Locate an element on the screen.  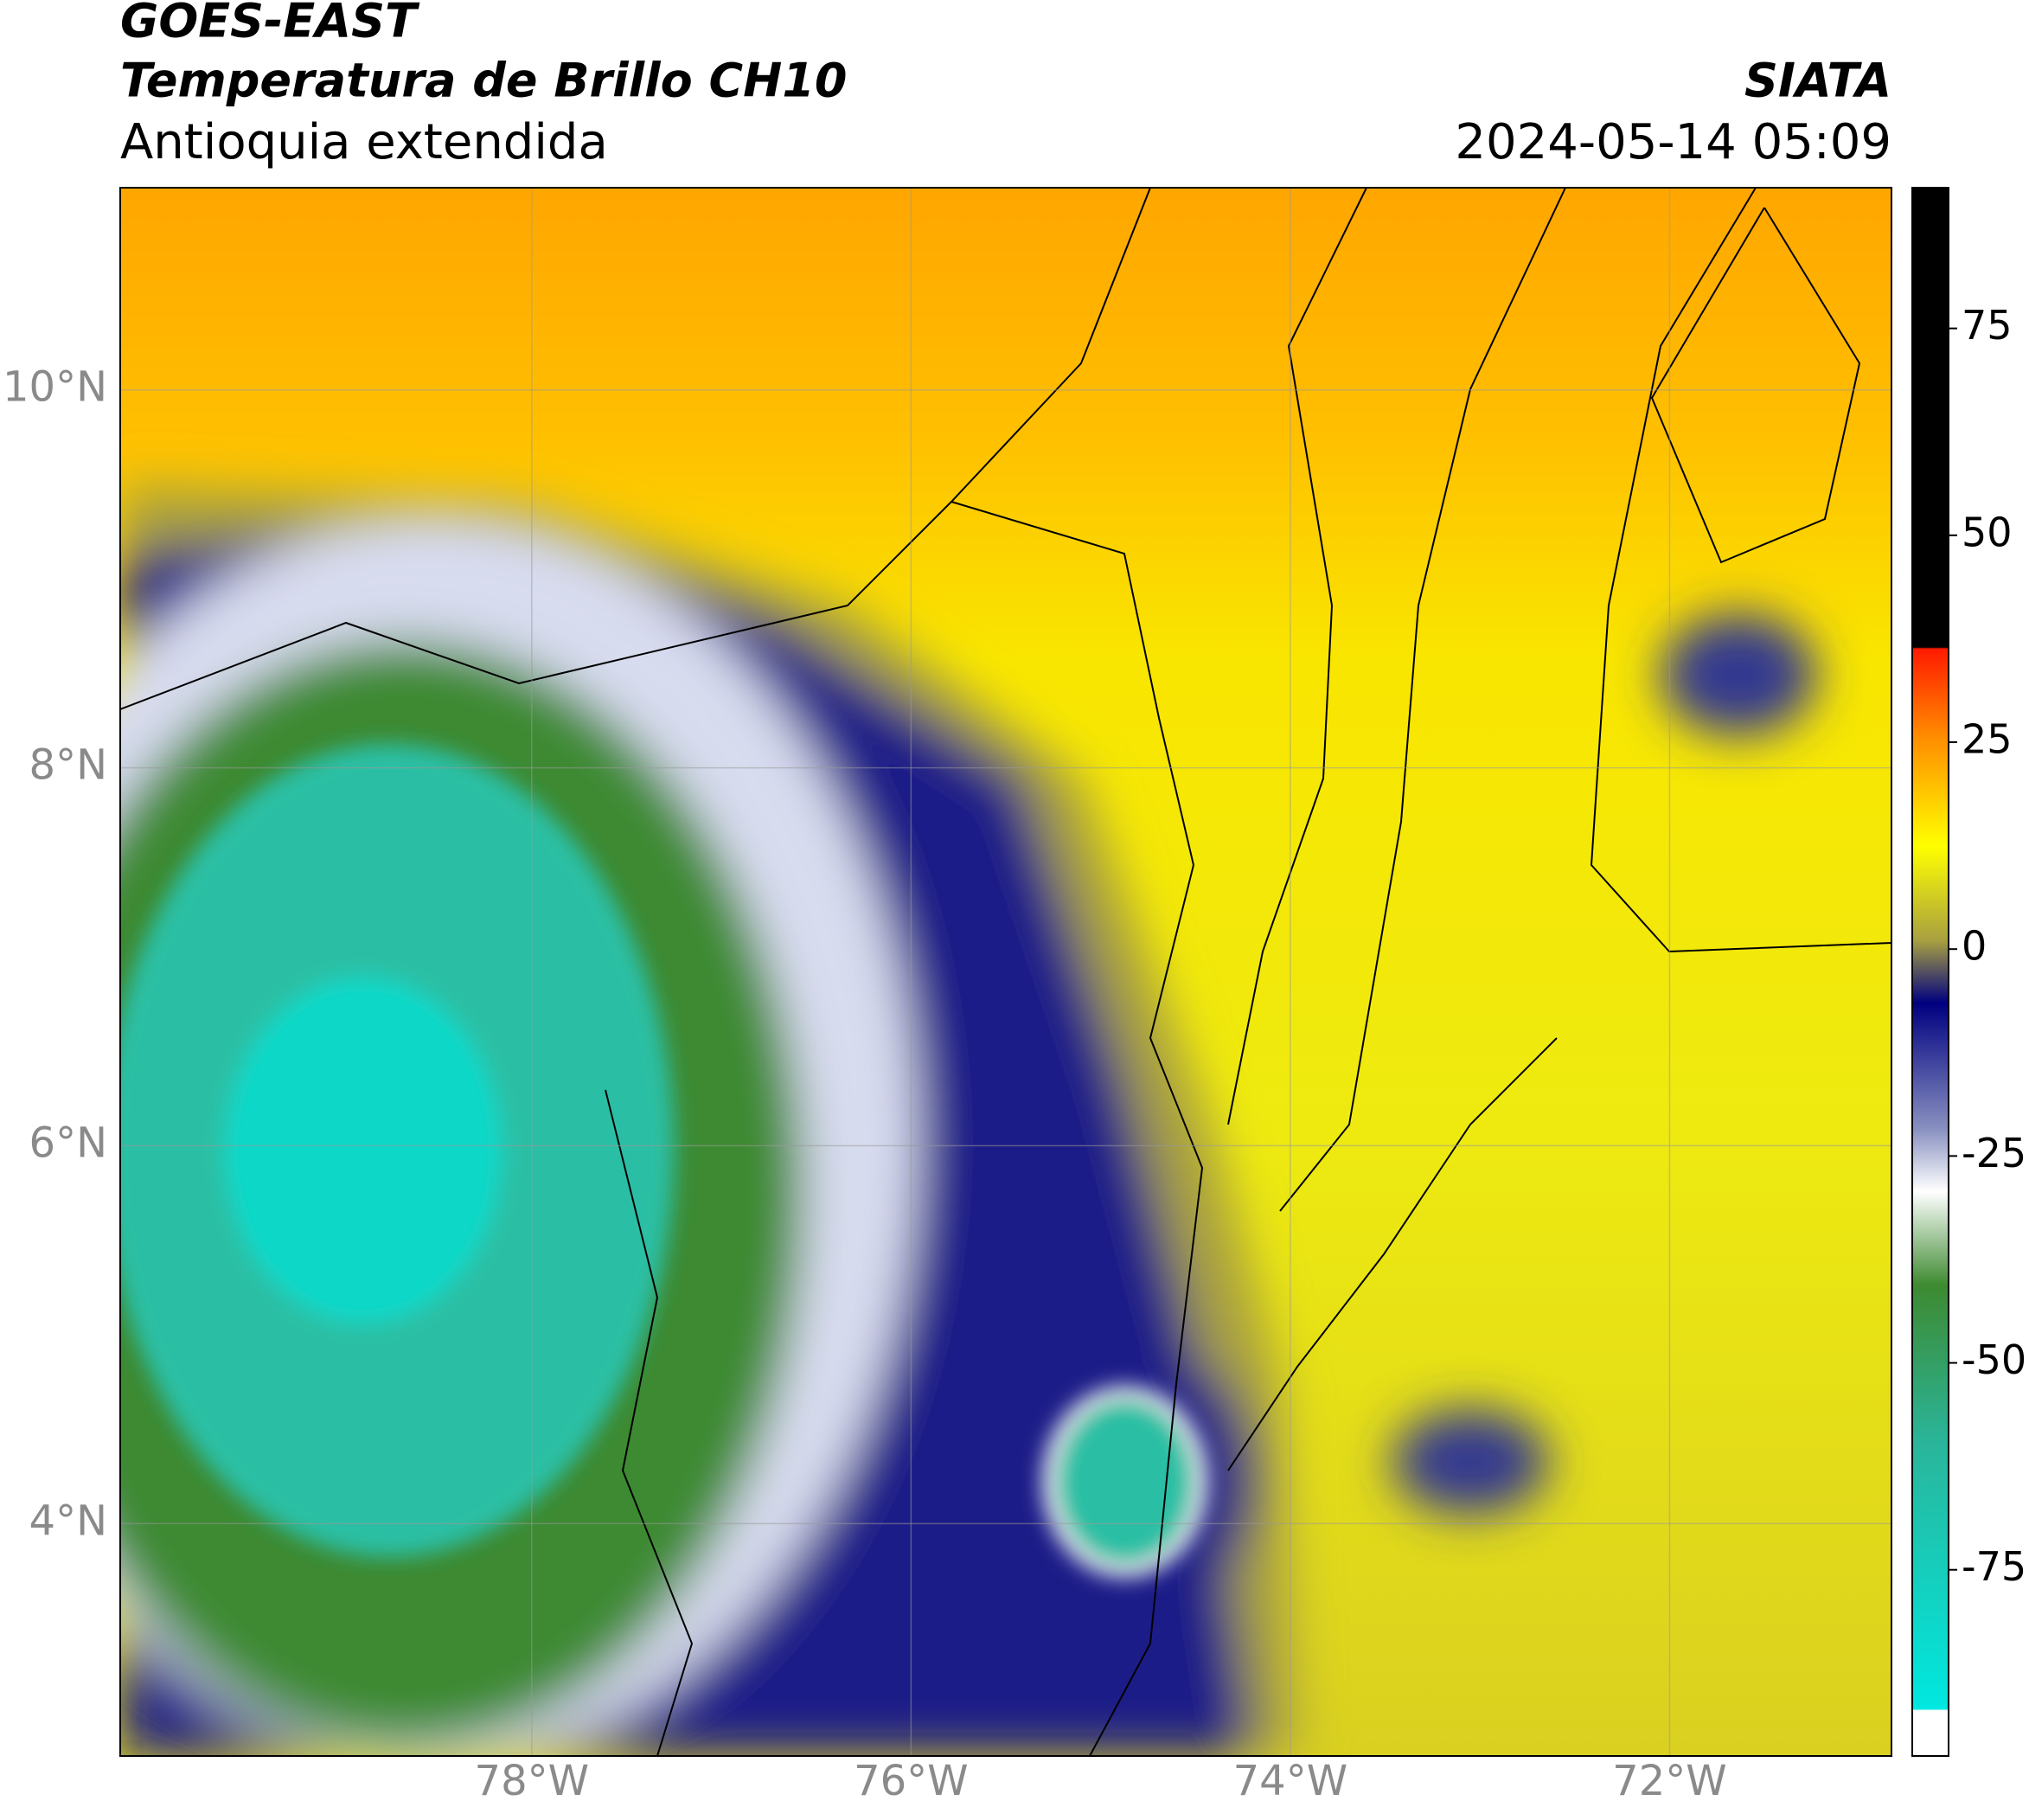
x-tick-label: 78°W is located at coordinates (532, 1781).